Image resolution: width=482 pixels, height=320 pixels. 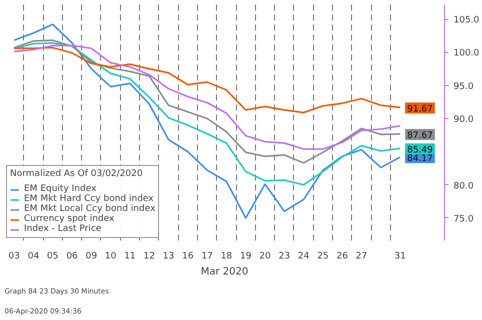 I want to click on x-tick-label: 06, so click(x=72, y=257).